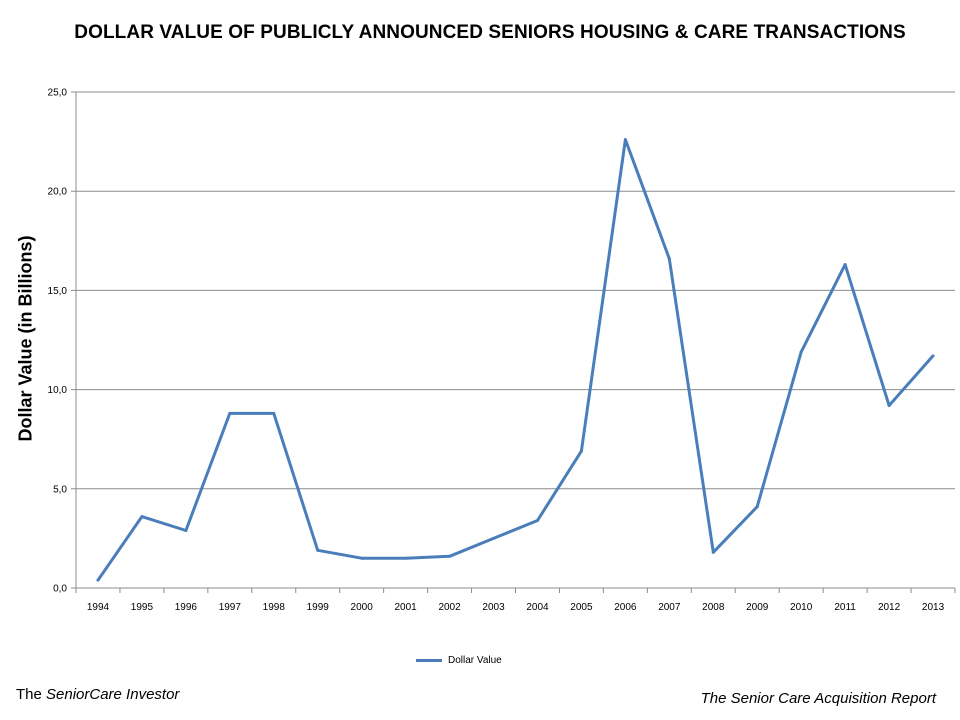 The image size is (960, 720). Describe the element at coordinates (318, 607) in the screenshot. I see `x-tick-label: 1999` at that location.